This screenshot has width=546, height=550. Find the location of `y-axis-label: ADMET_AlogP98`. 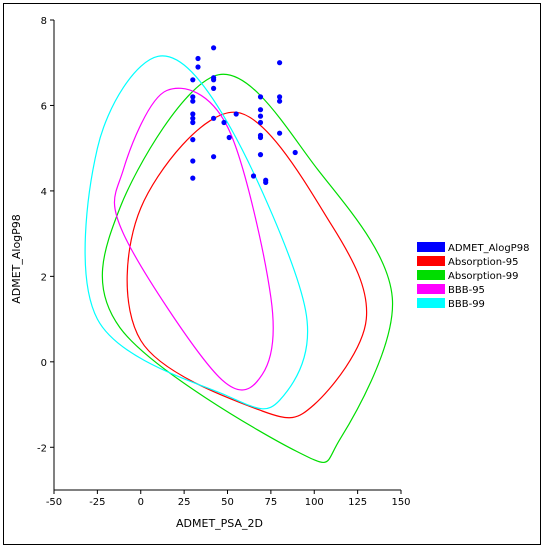

y-axis-label: ADMET_AlogP98 is located at coordinates (16, 259).